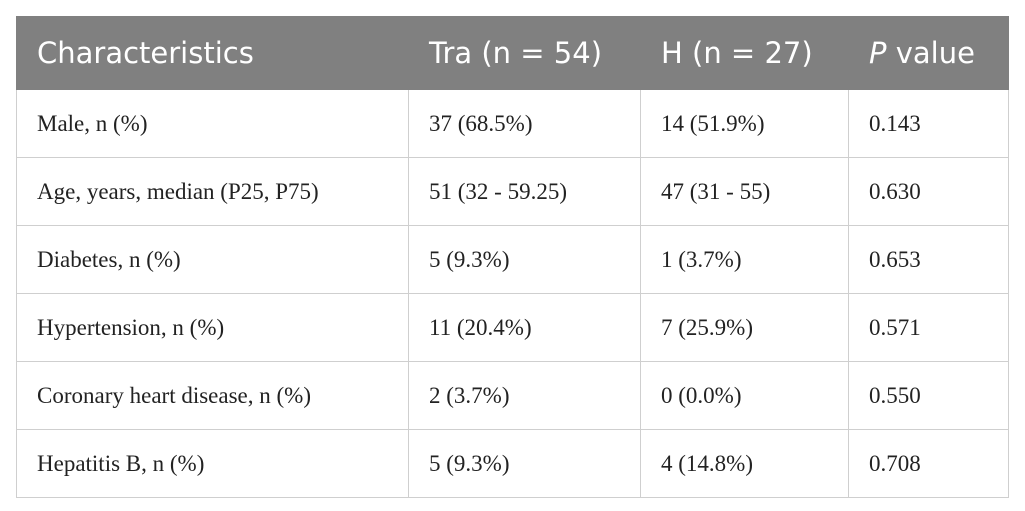  Describe the element at coordinates (524, 395) in the screenshot. I see `table-cell: 2 (3.7%)` at that location.